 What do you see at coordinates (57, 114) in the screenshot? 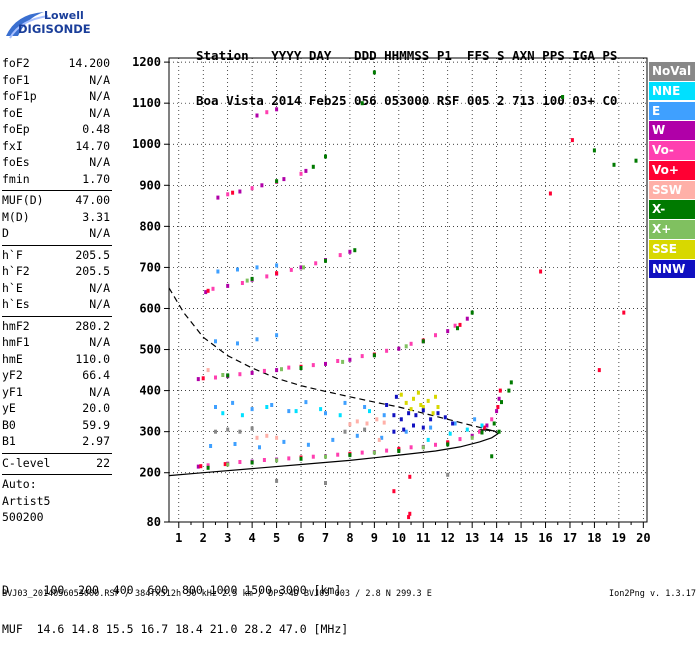
I see `param-row: foE N/A` at bounding box center [57, 114].